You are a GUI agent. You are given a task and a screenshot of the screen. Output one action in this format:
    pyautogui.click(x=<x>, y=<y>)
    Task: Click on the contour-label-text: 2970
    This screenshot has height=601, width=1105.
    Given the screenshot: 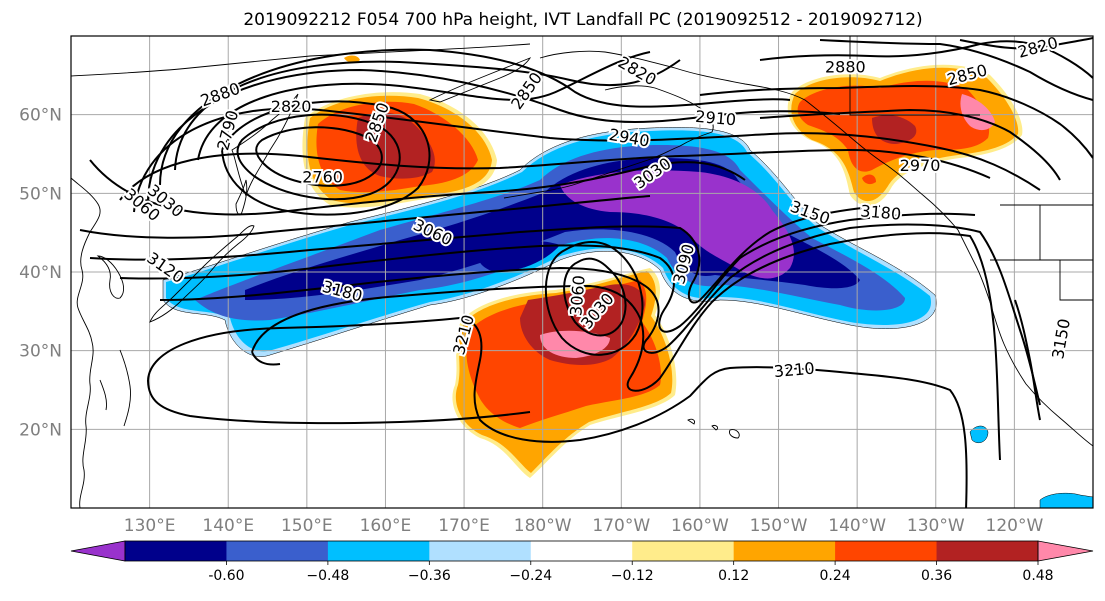 What is the action you would take?
    pyautogui.click(x=920, y=165)
    